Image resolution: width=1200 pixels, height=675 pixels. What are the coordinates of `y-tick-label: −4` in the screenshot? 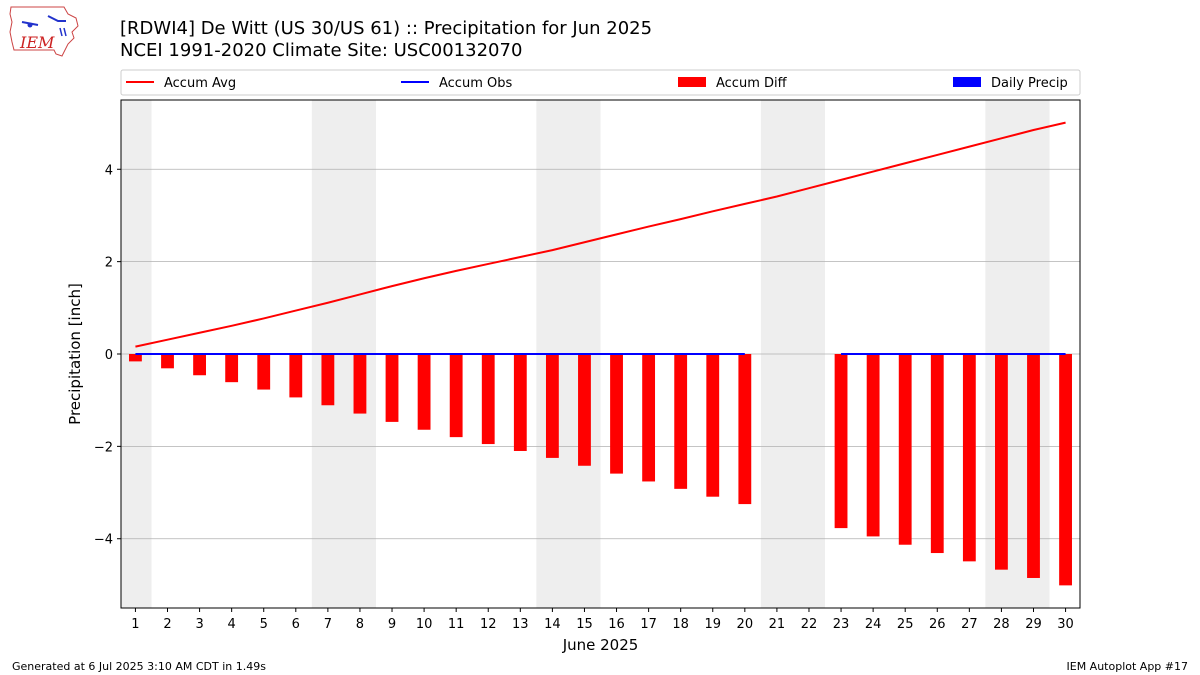 It's located at (103, 540).